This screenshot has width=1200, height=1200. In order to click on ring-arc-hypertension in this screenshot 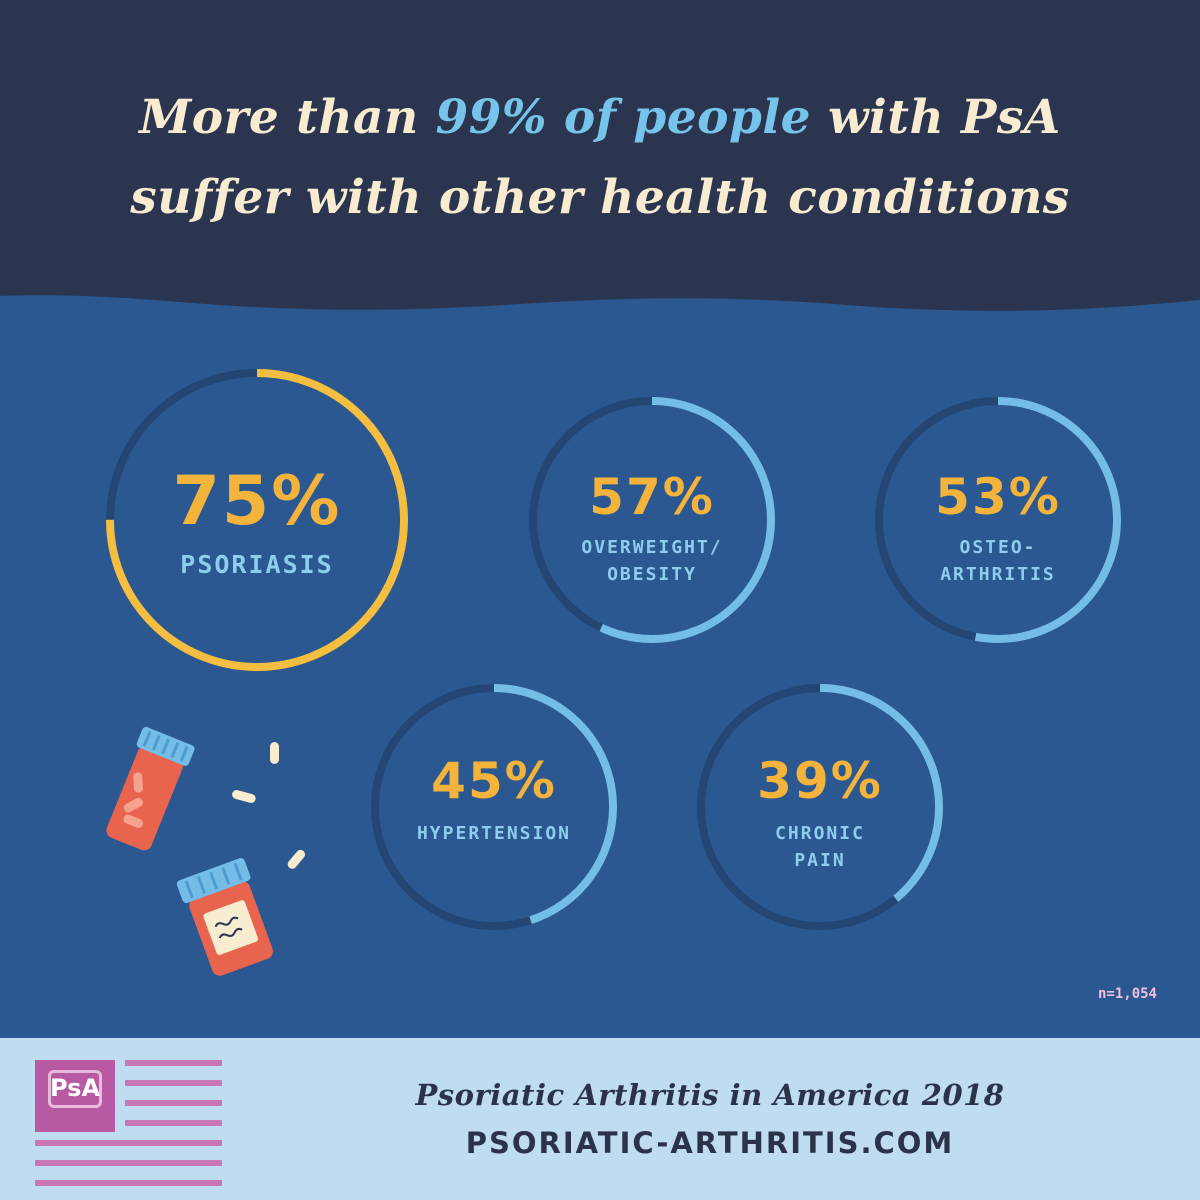, I will do `click(494, 807)`.